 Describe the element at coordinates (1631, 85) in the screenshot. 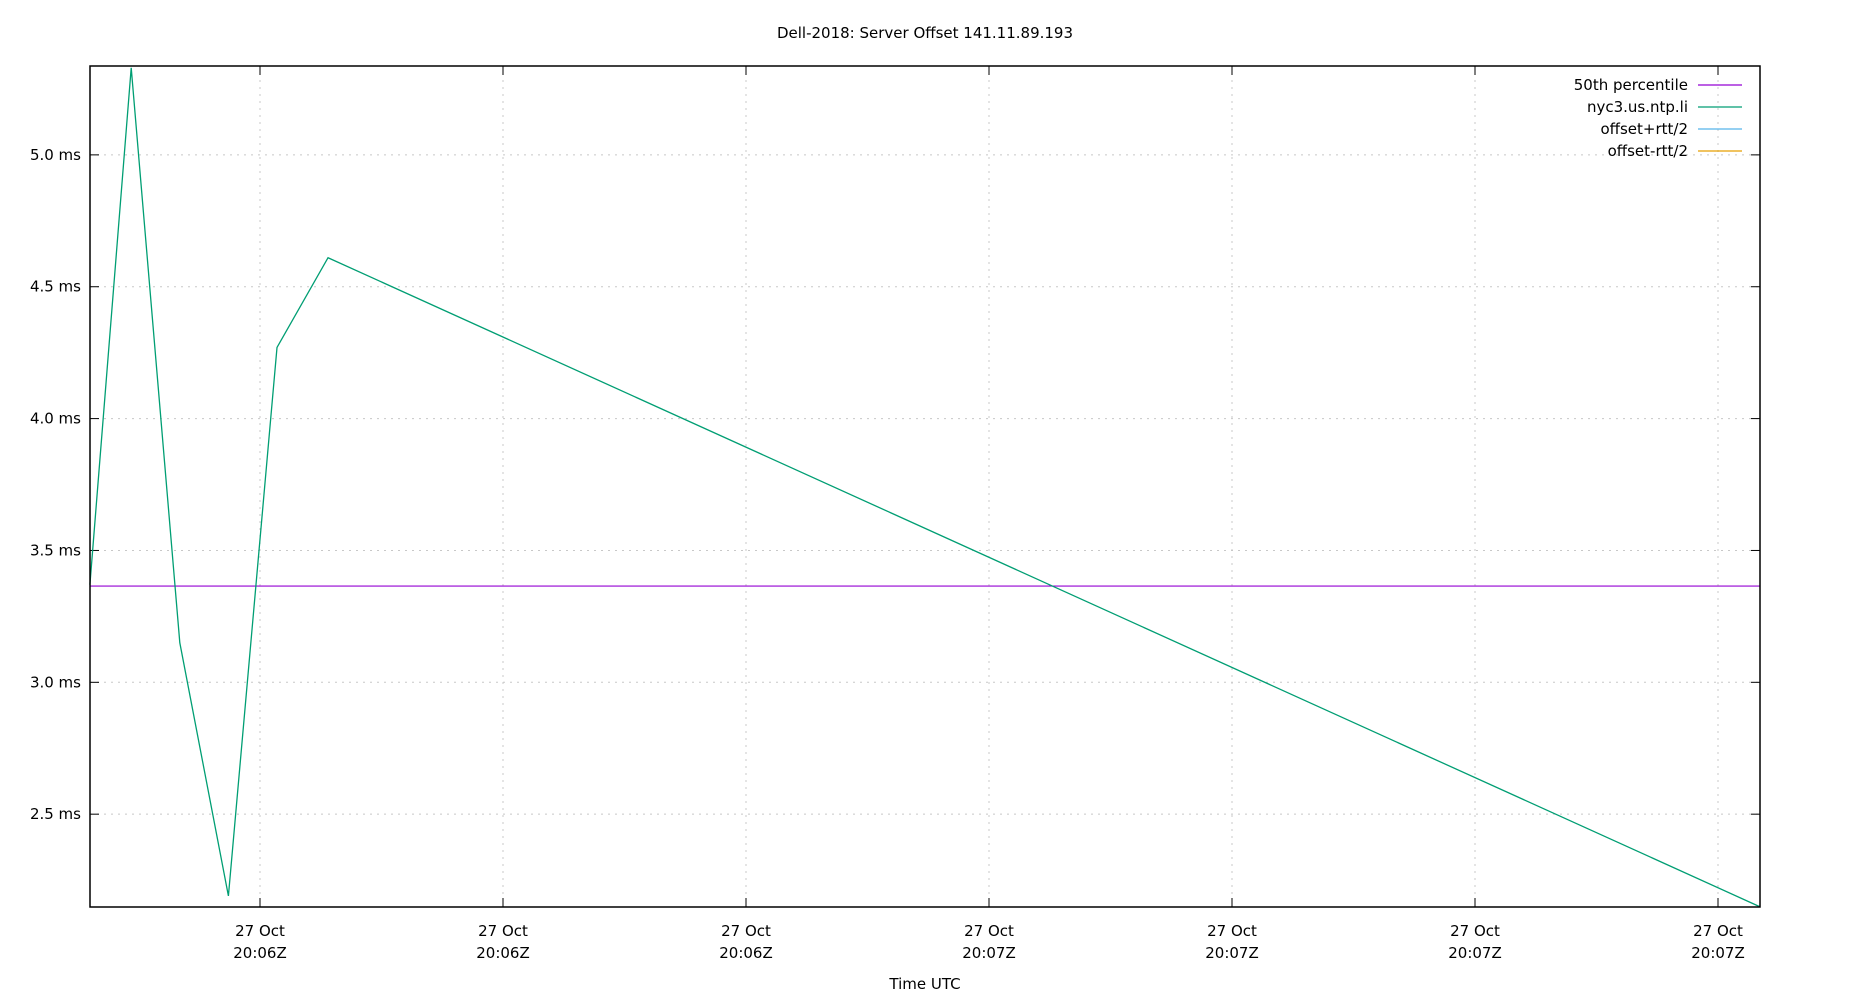

I see `legend-label: 50th percentile` at that location.